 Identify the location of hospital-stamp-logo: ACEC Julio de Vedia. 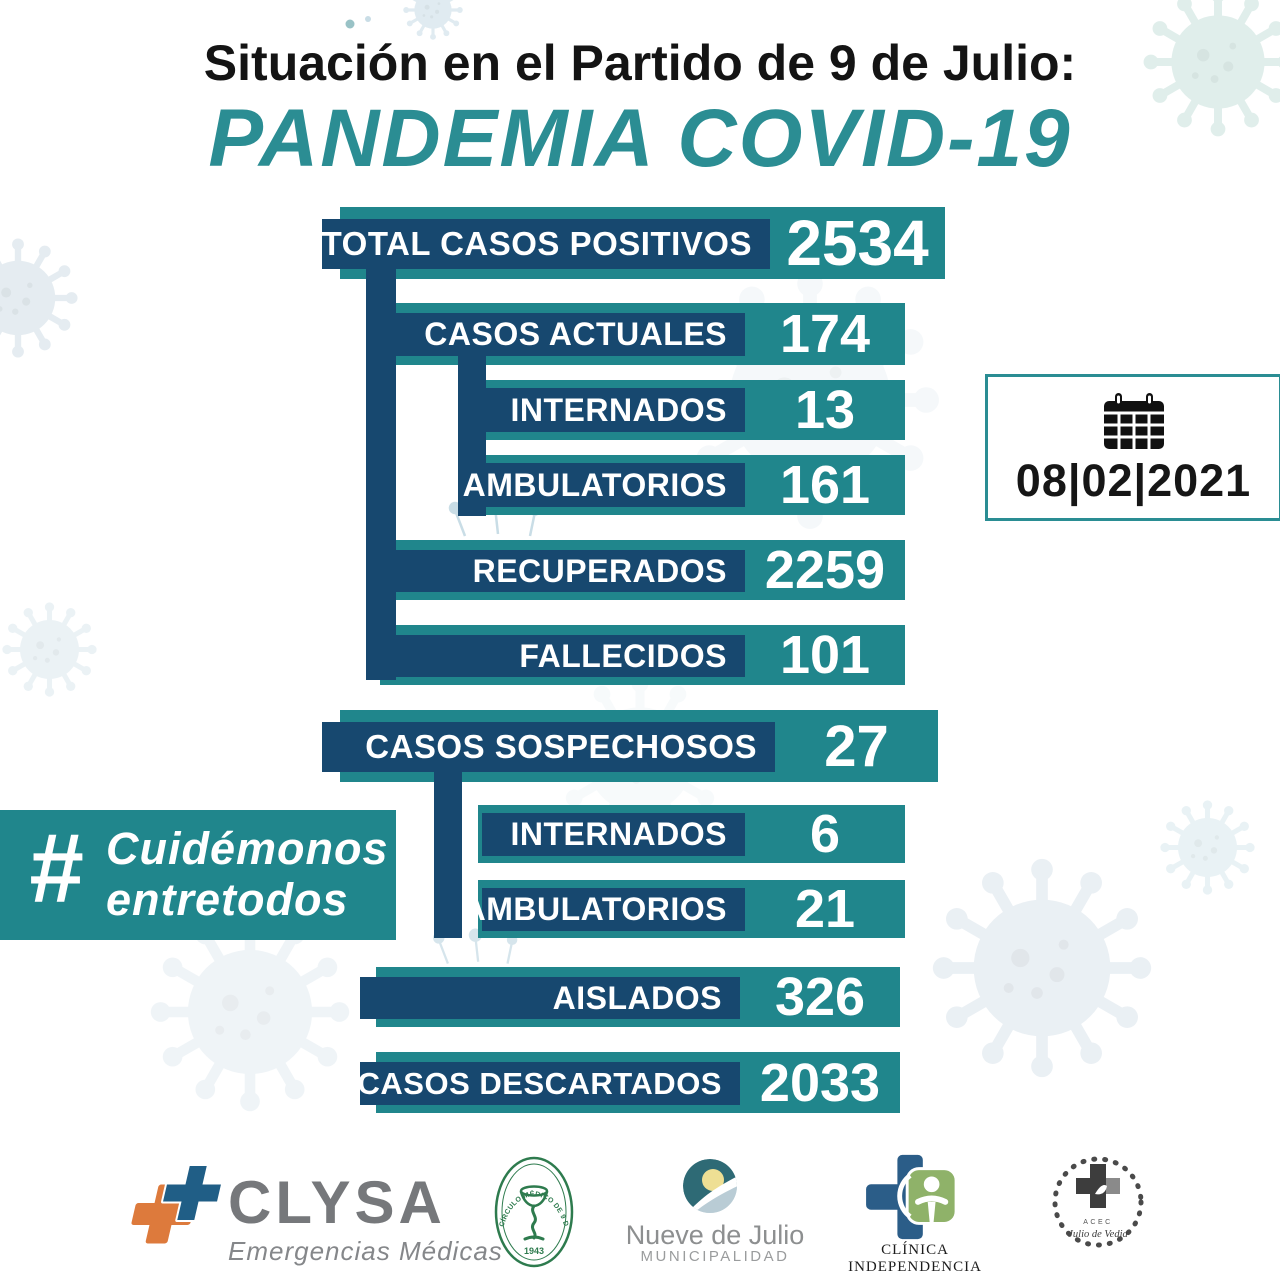
(1098, 1202).